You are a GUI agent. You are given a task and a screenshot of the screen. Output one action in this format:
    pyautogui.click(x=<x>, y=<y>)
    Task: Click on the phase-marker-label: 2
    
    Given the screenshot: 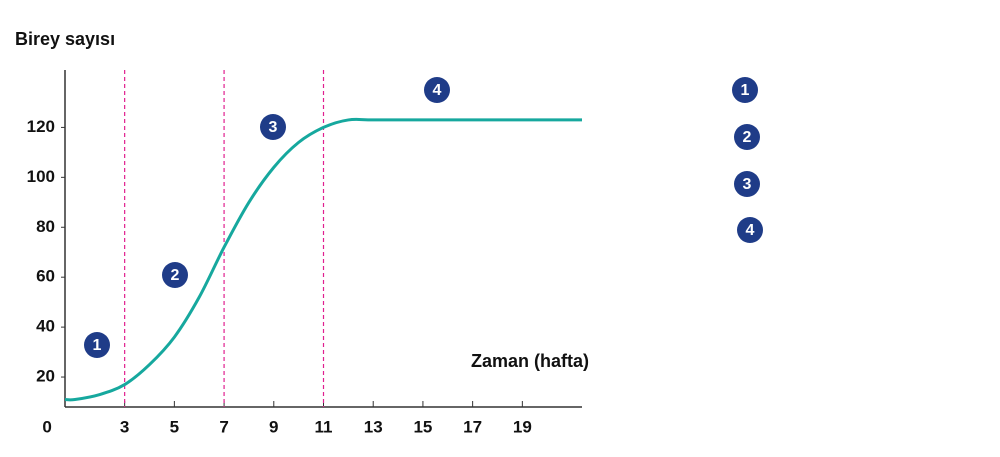 What is the action you would take?
    pyautogui.click(x=175, y=275)
    